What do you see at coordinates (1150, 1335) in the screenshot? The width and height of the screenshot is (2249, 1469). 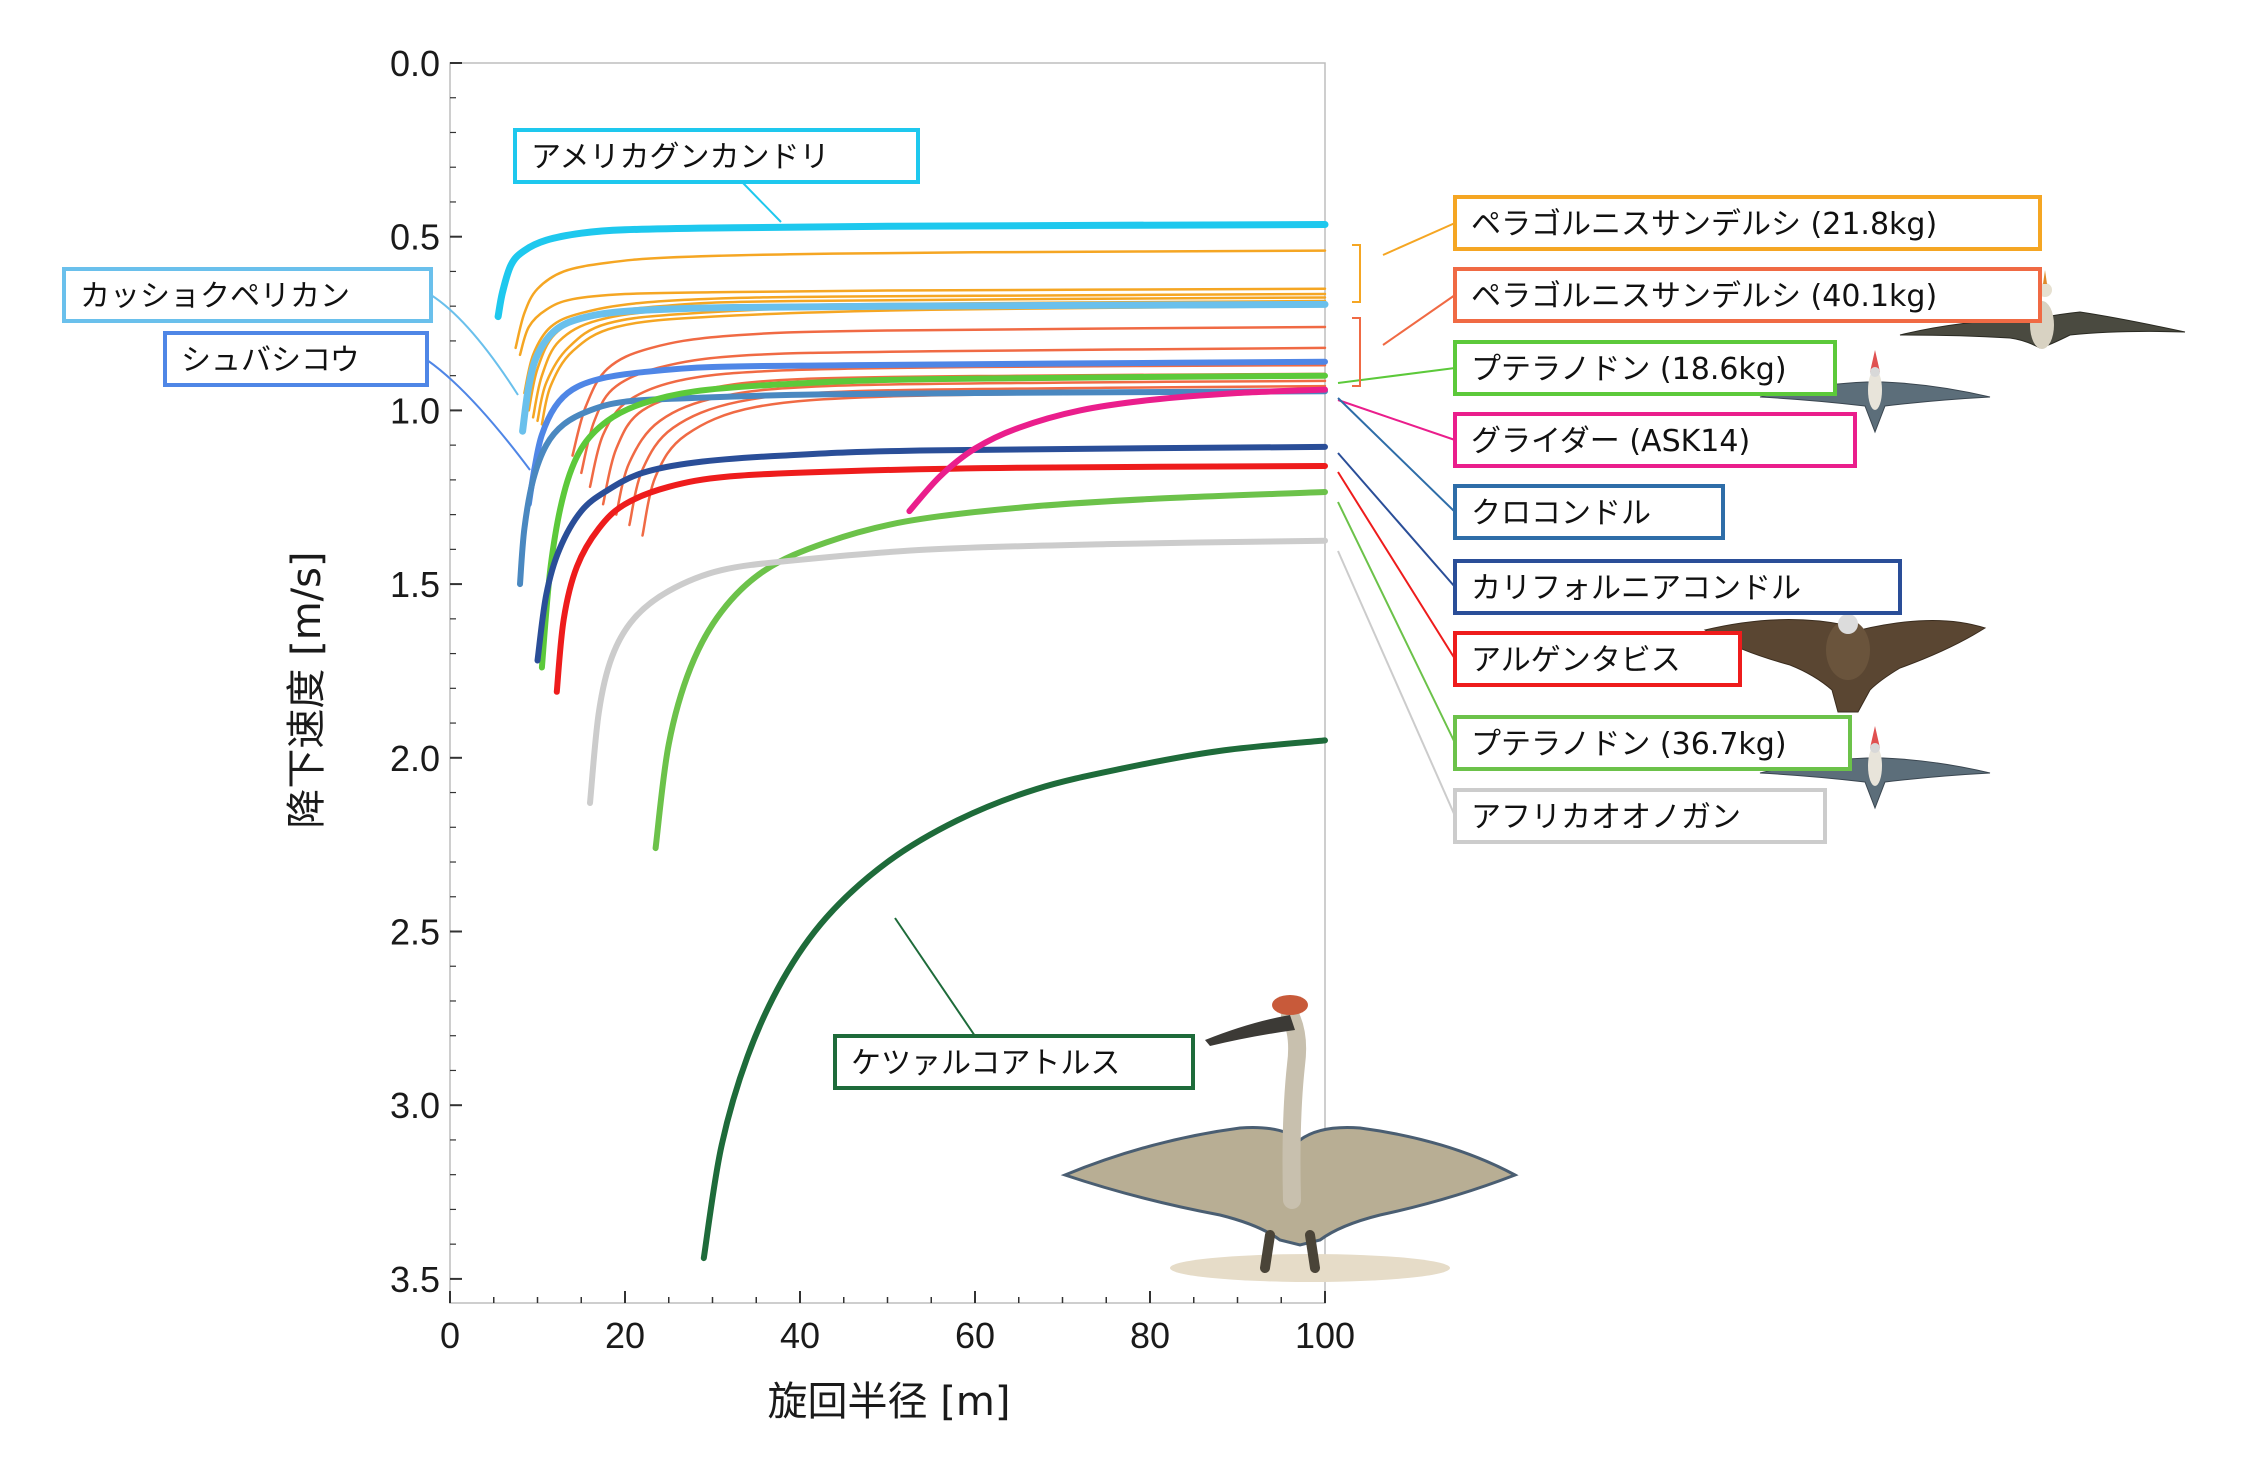 I see `x-tick-label: 80` at bounding box center [1150, 1335].